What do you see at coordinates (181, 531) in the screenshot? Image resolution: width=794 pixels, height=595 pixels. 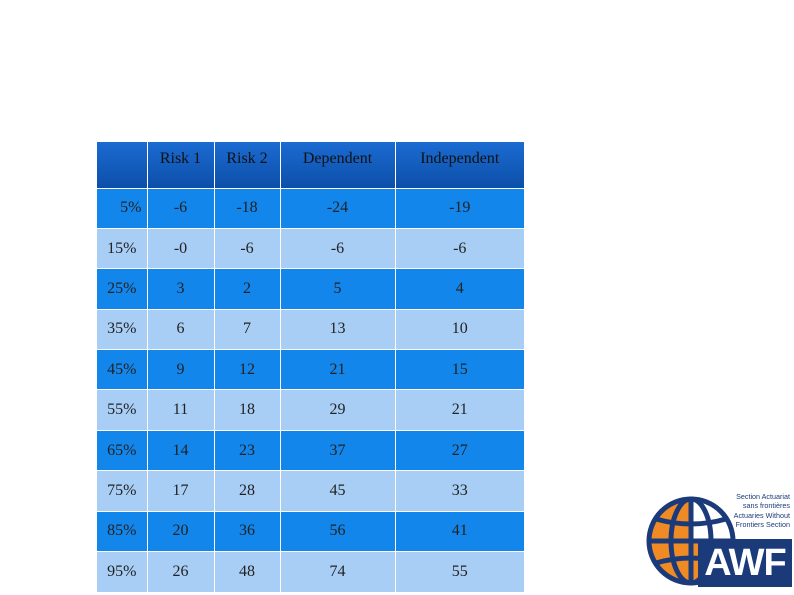 I see `table-cell: 20` at bounding box center [181, 531].